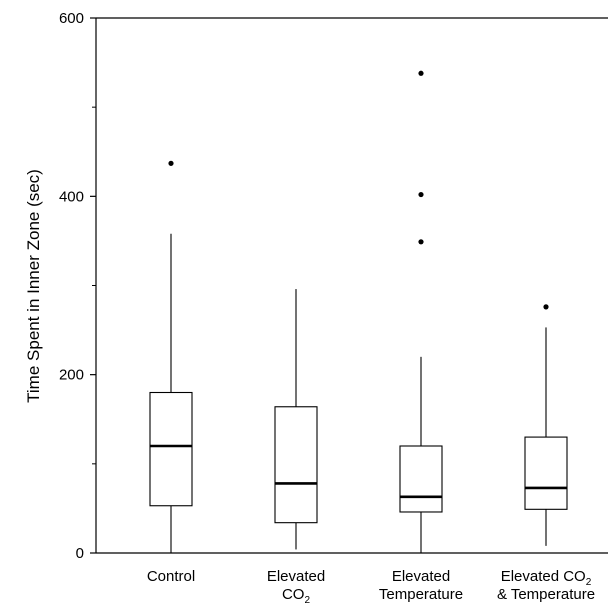 This screenshot has width=611, height=606. Describe the element at coordinates (71, 196) in the screenshot. I see `y-tick-label: 400` at that location.